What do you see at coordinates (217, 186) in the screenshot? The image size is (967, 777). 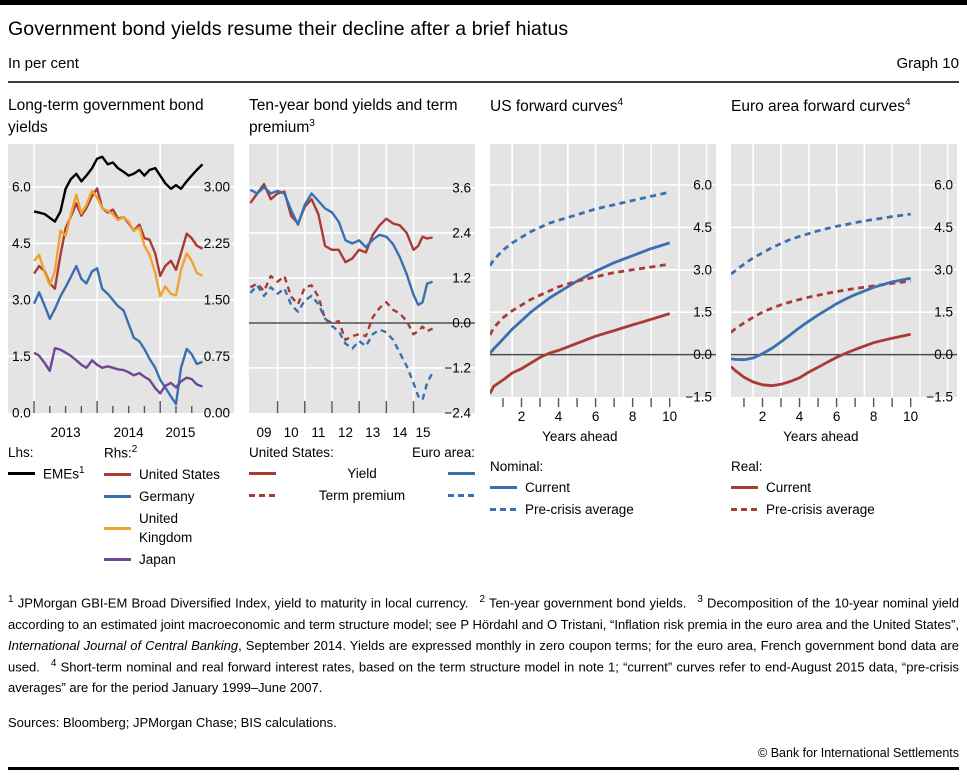 I see `svg-text: 3.00` at bounding box center [217, 186].